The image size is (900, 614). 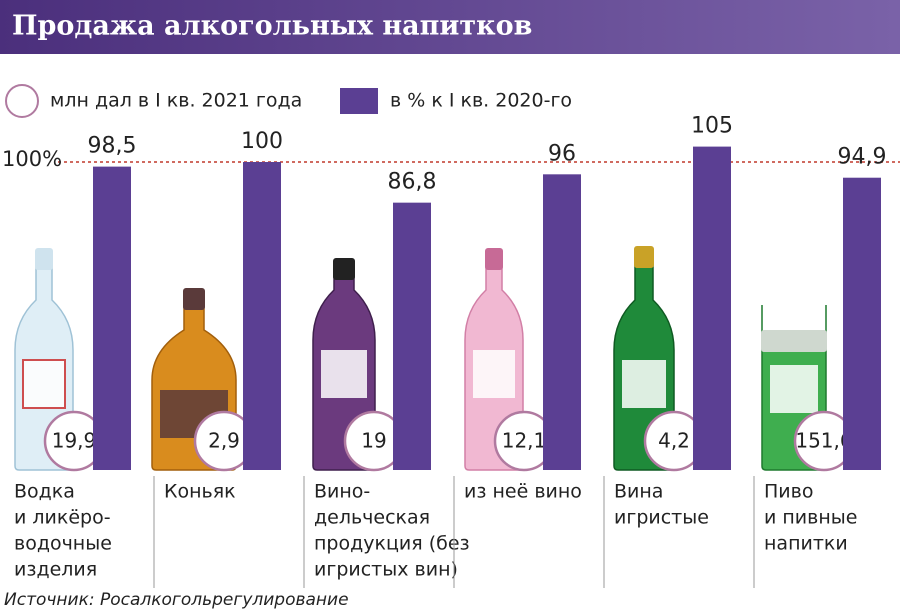 What do you see at coordinates (412, 182) in the screenshot?
I see `bar-value-label: 86,8` at bounding box center [412, 182].